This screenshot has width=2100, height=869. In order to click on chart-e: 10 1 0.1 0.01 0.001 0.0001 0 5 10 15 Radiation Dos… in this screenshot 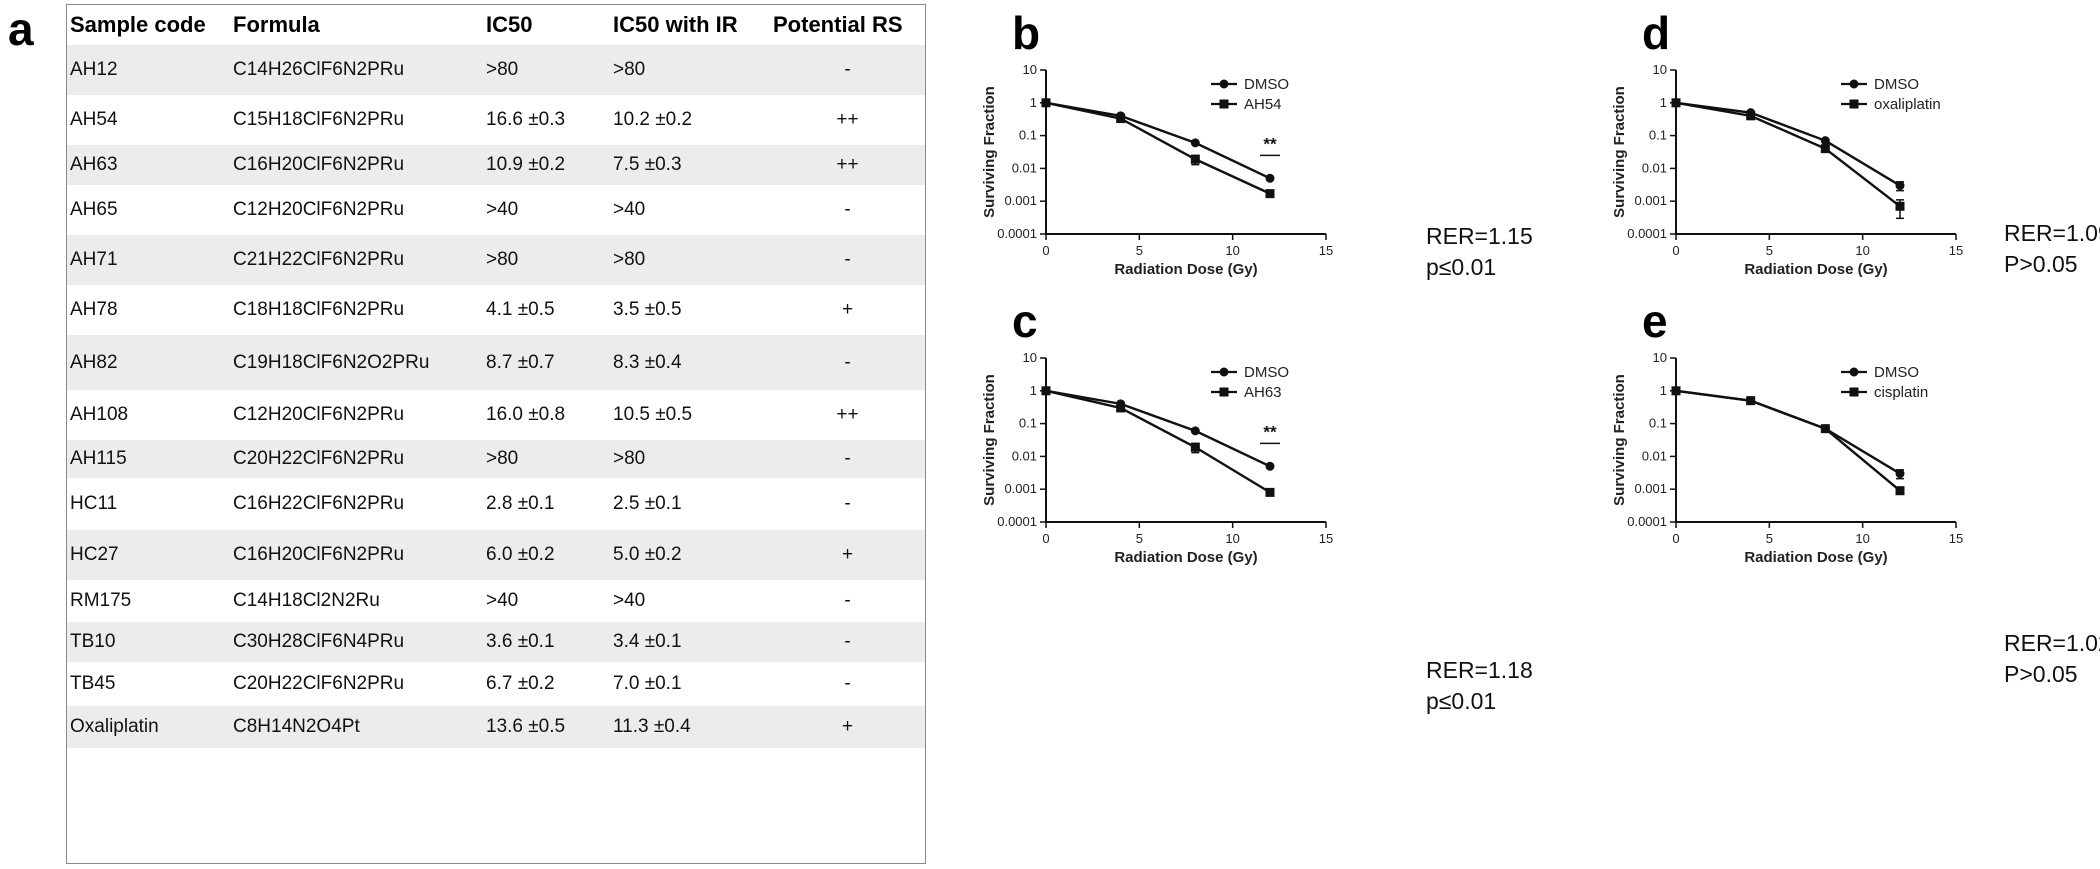, I will do `click(1790, 465)`.